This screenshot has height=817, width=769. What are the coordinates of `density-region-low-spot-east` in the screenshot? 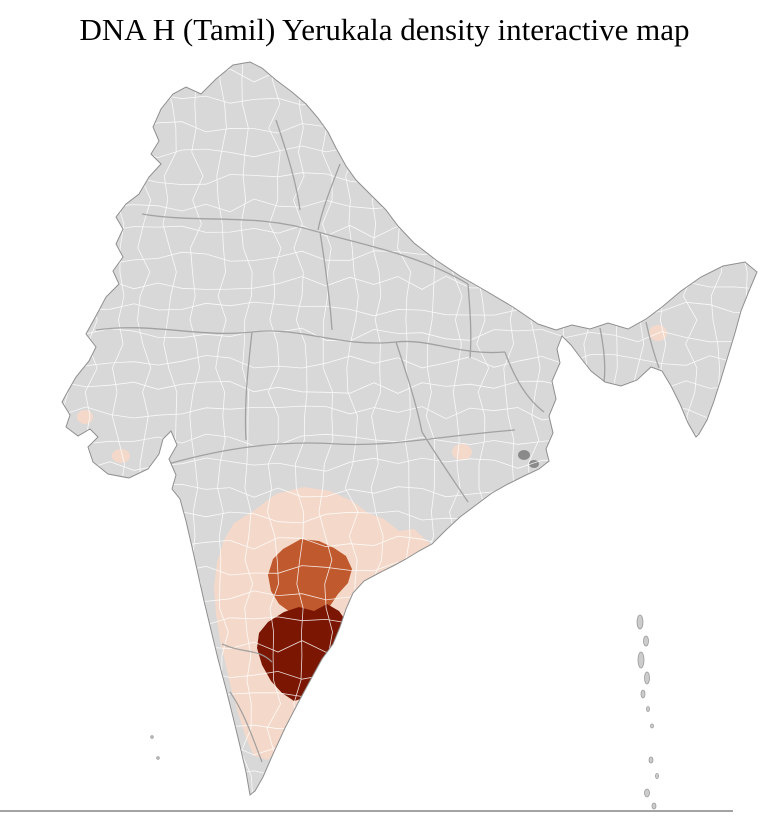 It's located at (462, 452).